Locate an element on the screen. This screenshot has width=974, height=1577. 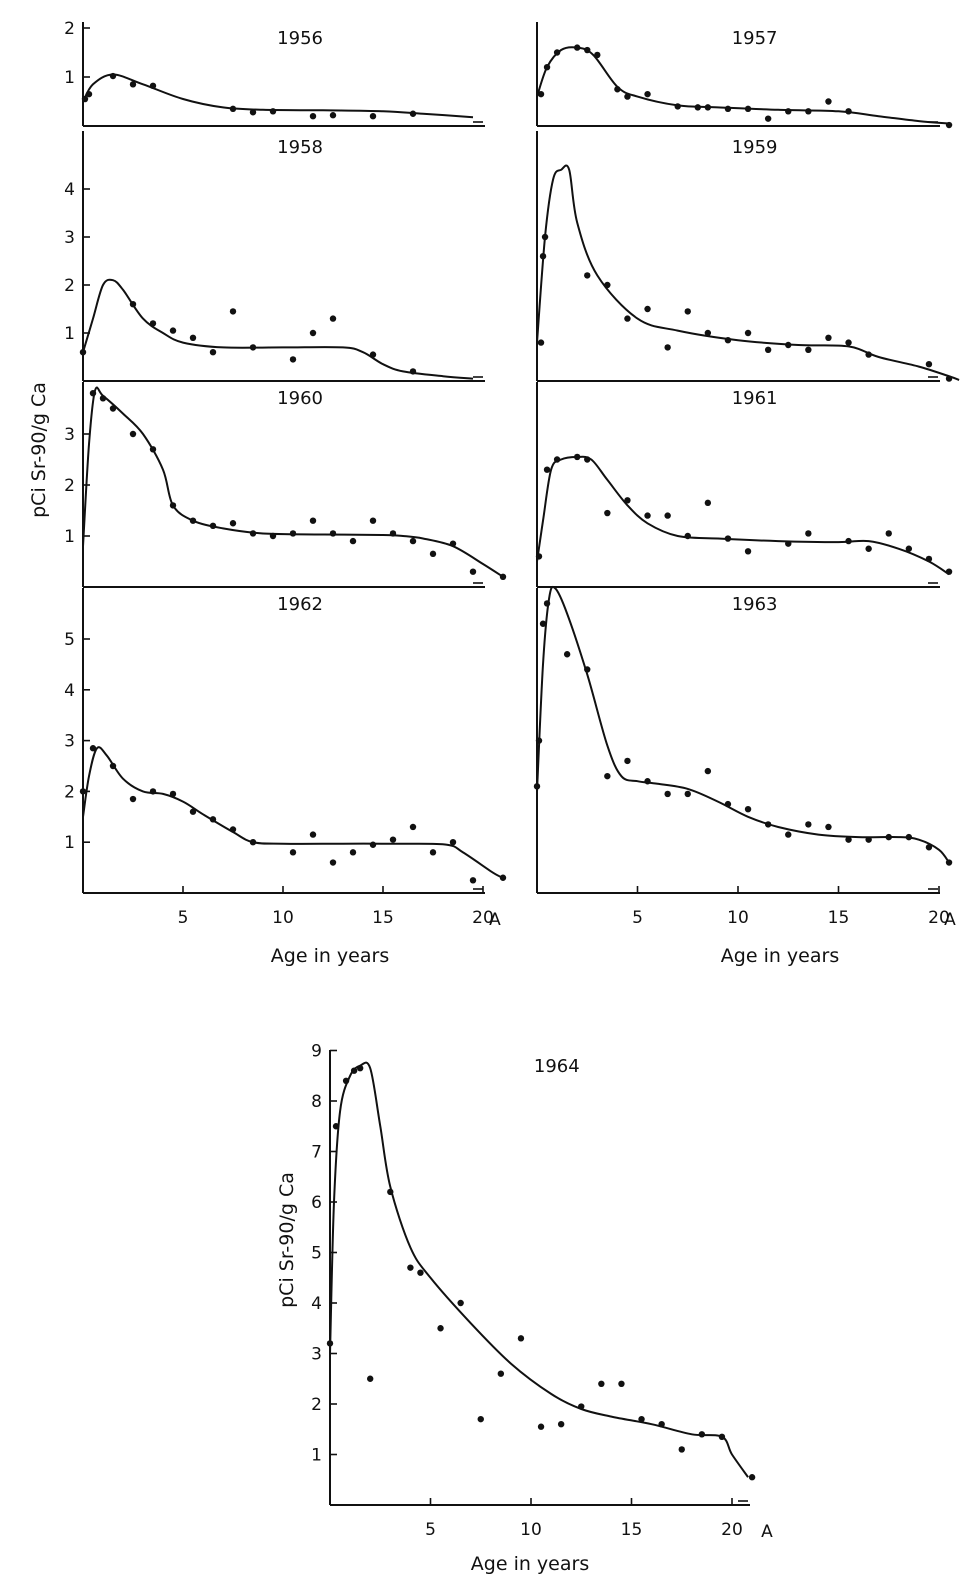
panel-title: 1959 is located at coordinates (755, 147).